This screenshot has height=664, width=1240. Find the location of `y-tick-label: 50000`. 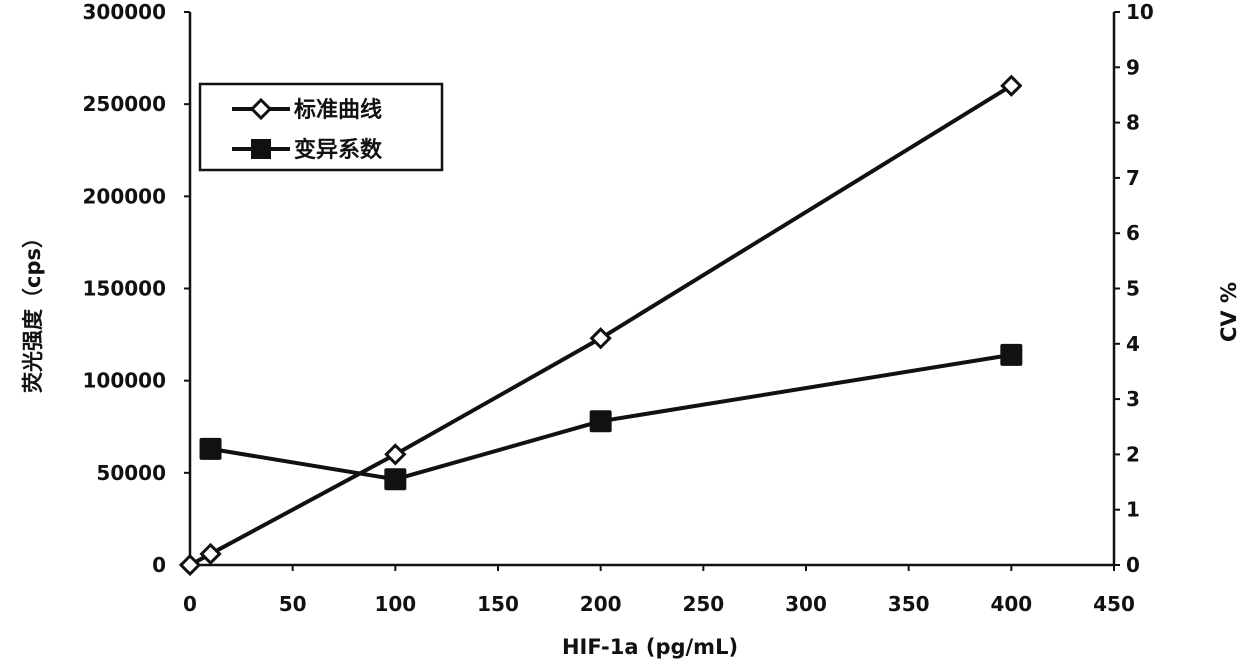

y-tick-label: 50000 is located at coordinates (131, 473).